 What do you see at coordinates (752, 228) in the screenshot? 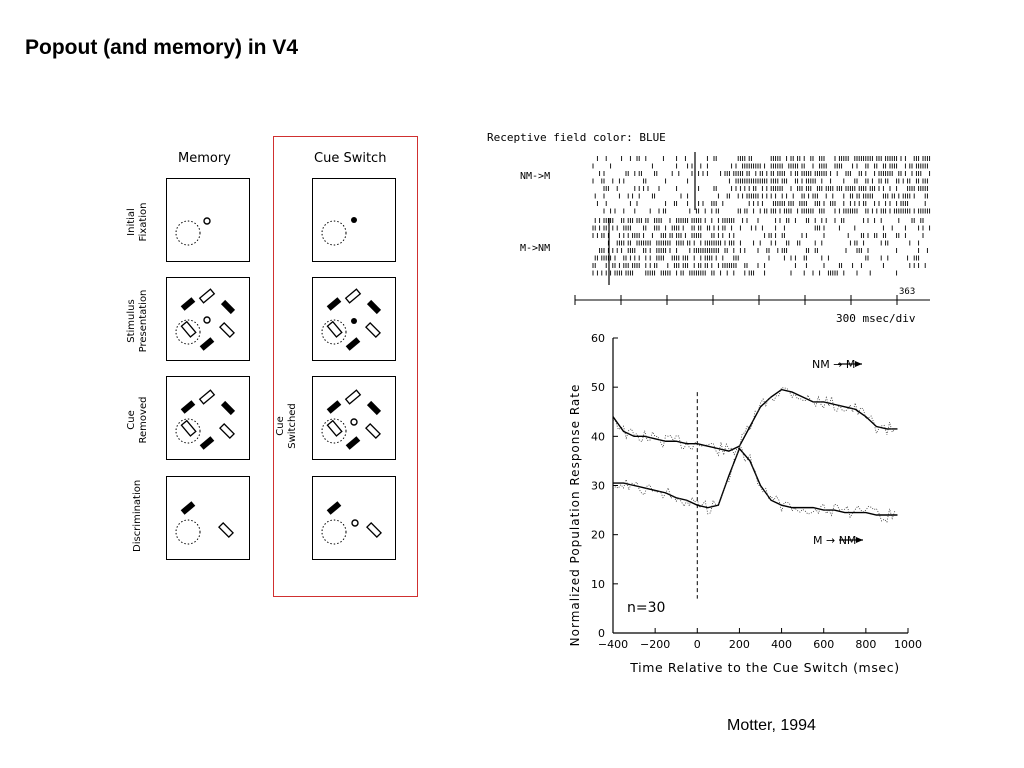
I see `spike-raster` at bounding box center [752, 228].